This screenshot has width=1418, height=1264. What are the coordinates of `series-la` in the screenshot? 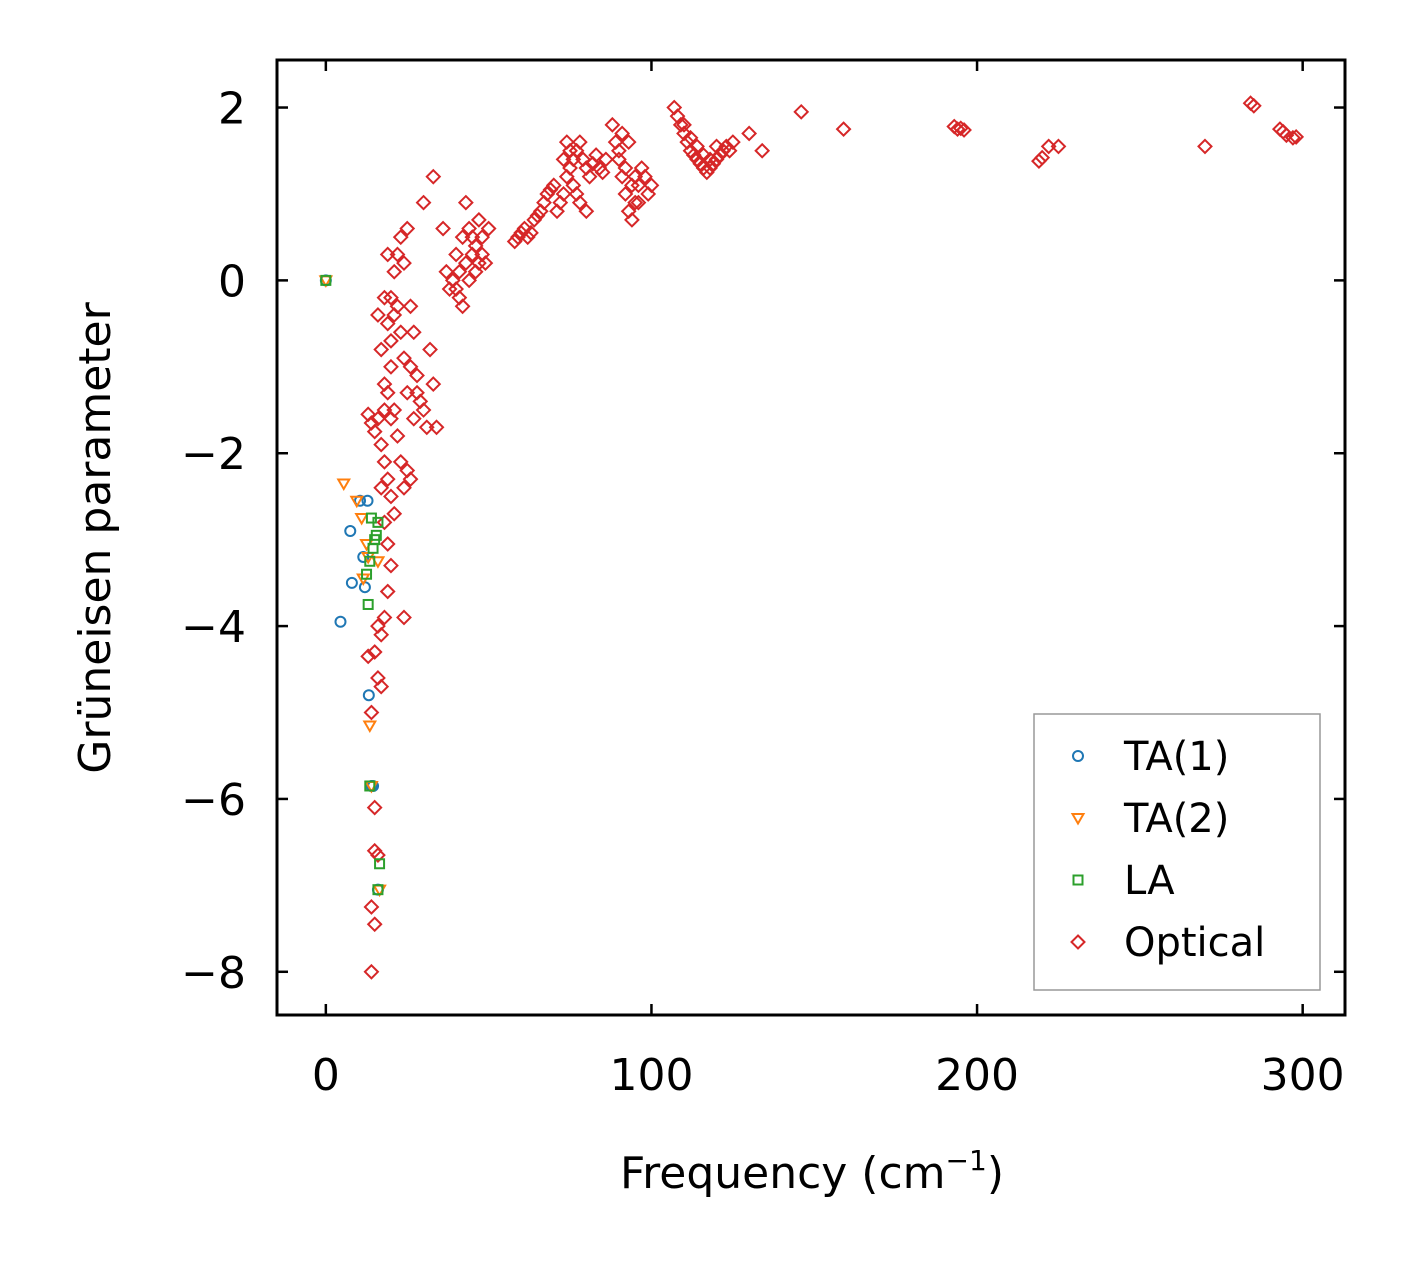 It's located at (353, 585).